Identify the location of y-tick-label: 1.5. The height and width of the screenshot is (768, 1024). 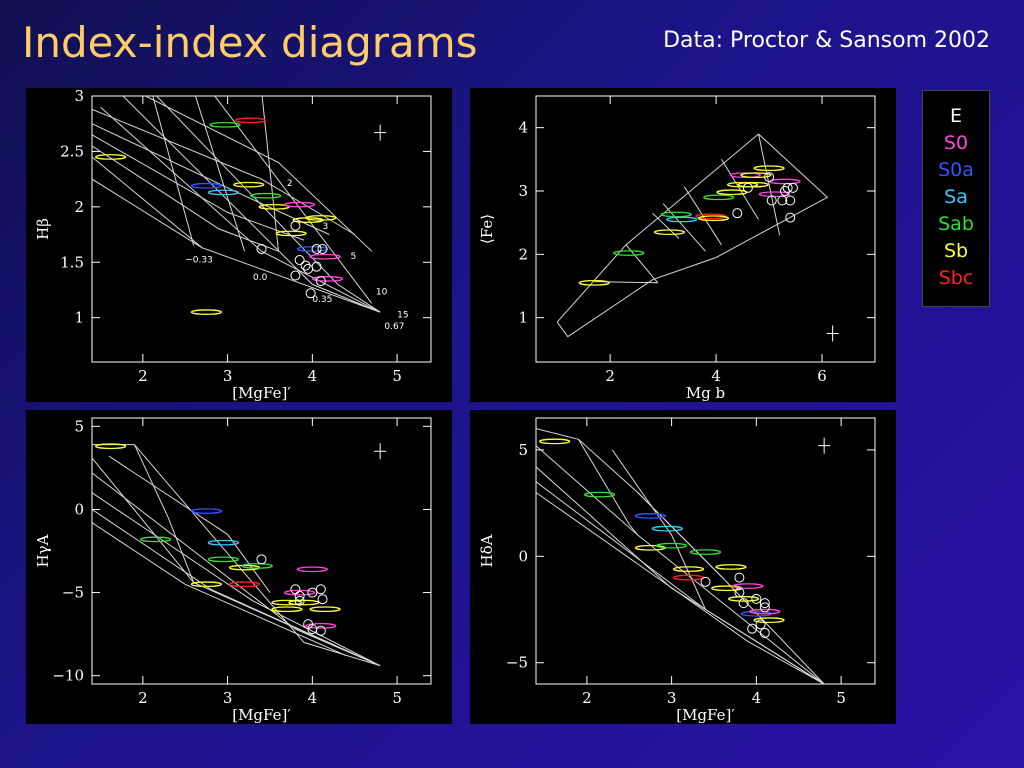
(72, 262).